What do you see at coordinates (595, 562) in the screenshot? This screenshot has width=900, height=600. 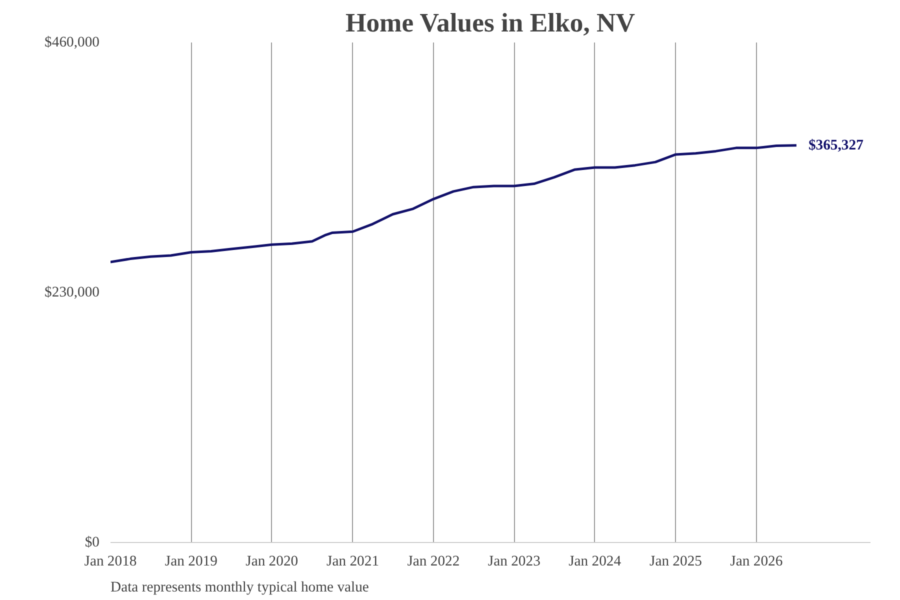 I see `x-tick-label: Jan 2024` at bounding box center [595, 562].